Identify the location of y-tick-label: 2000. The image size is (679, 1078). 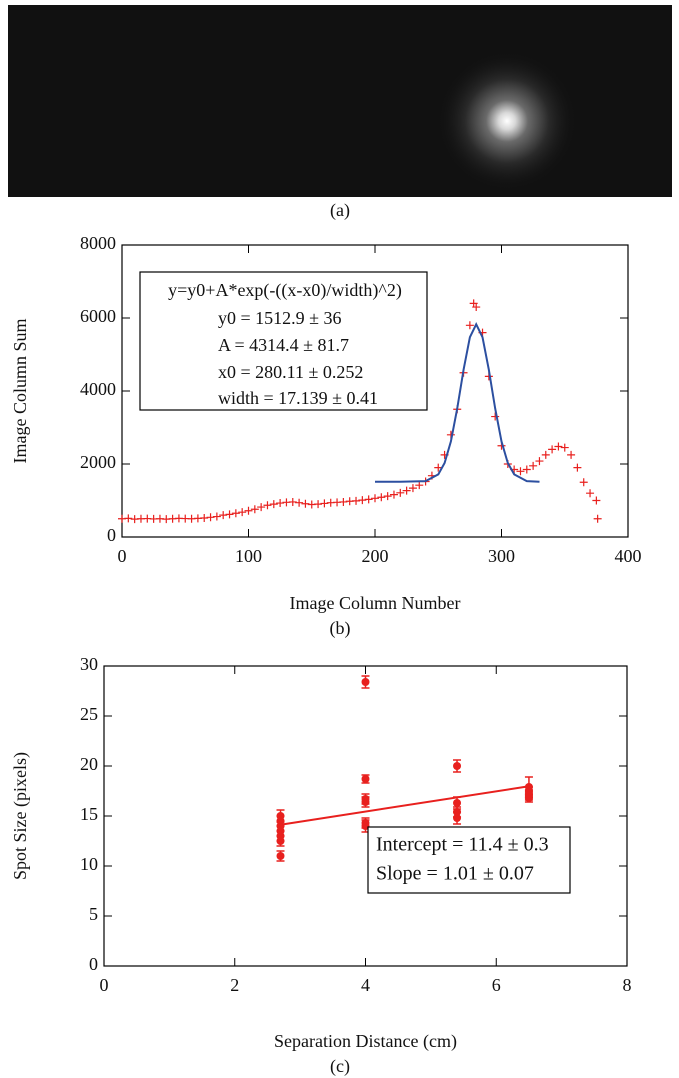
(98, 462).